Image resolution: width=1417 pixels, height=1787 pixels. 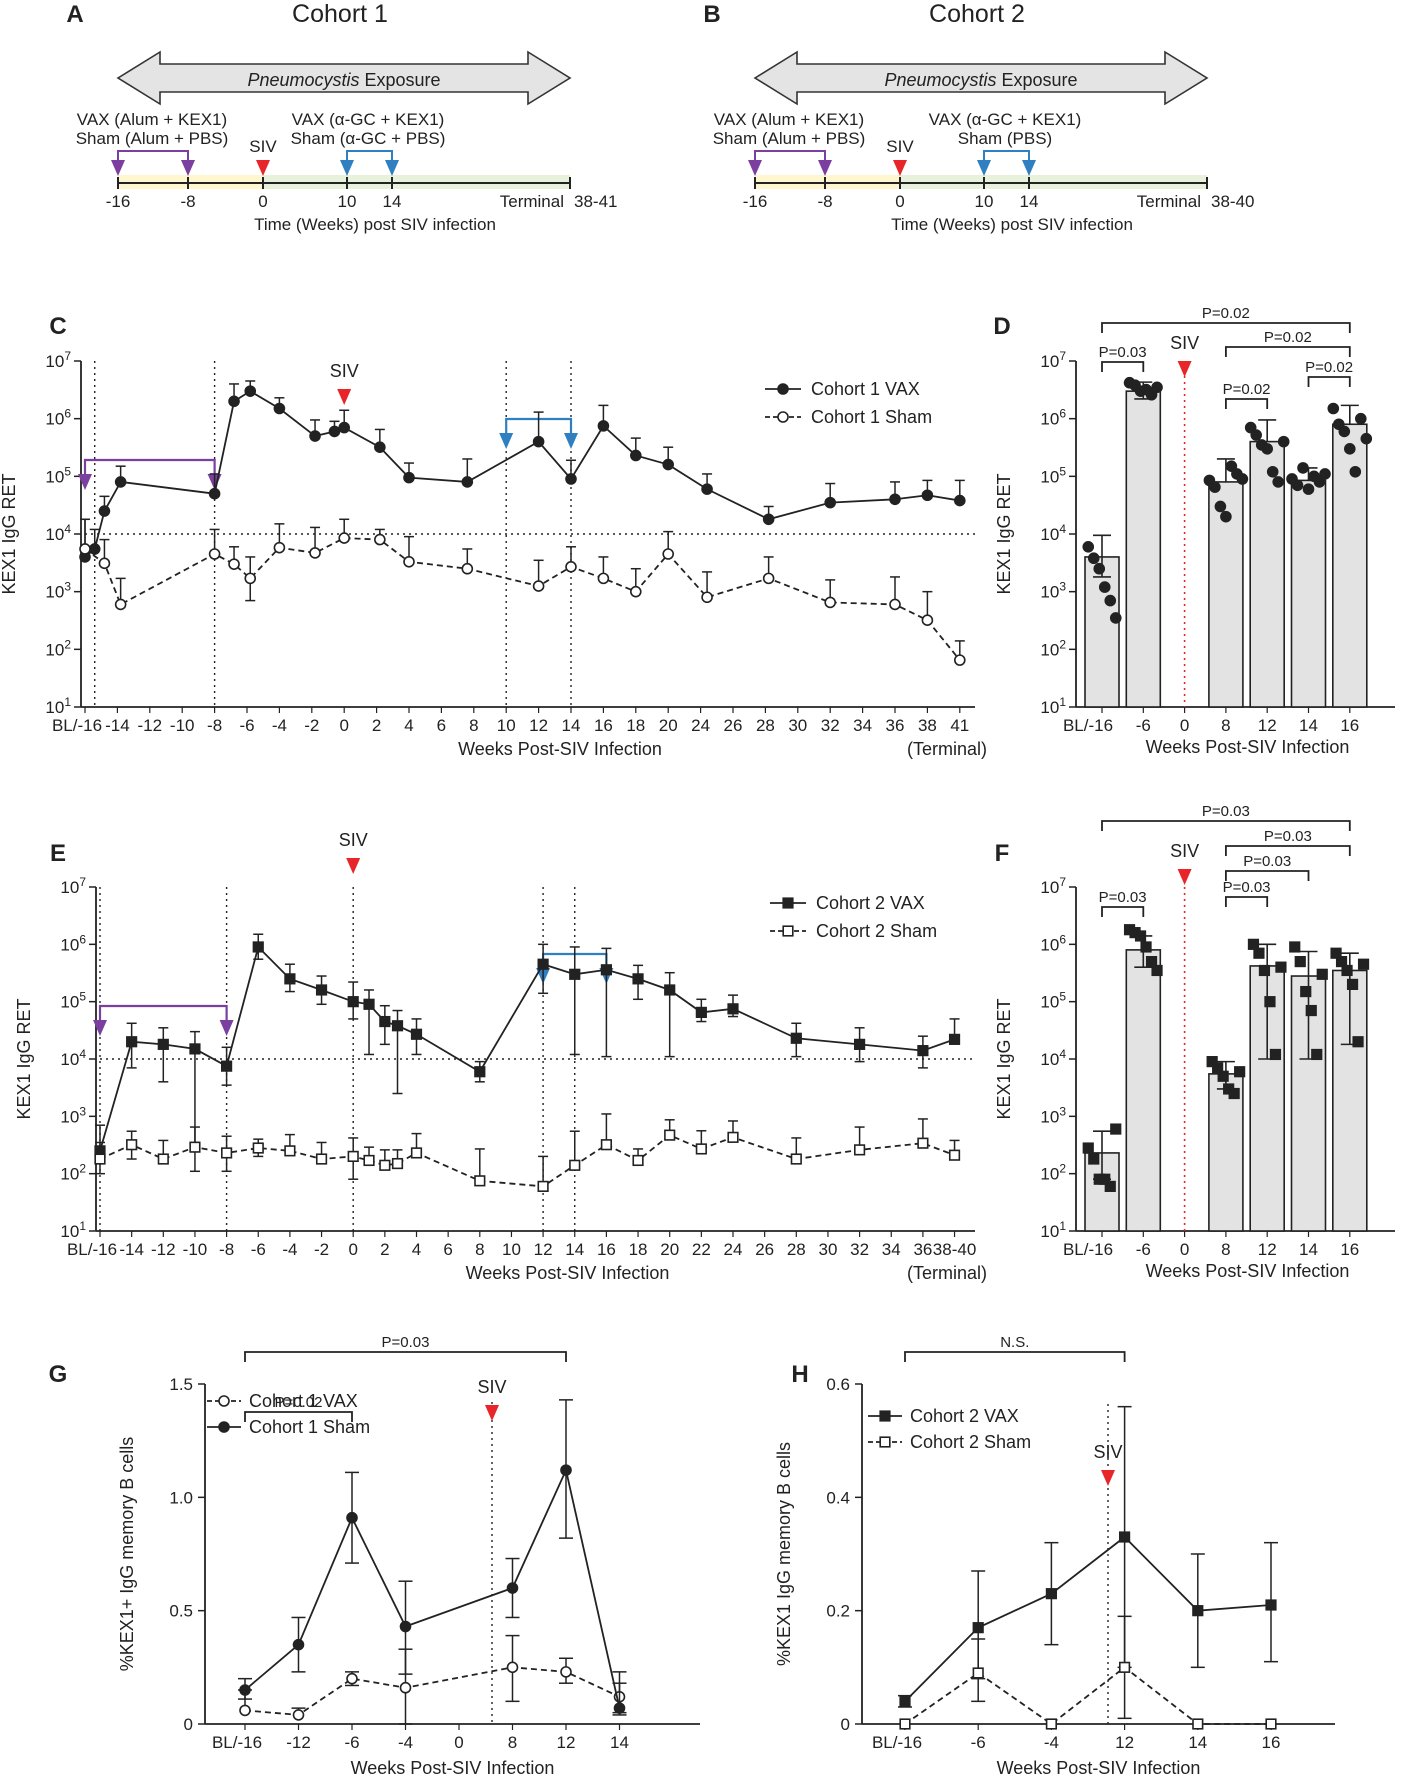 What do you see at coordinates (392, 168) in the screenshot?
I see `boost-arrow-right` at bounding box center [392, 168].